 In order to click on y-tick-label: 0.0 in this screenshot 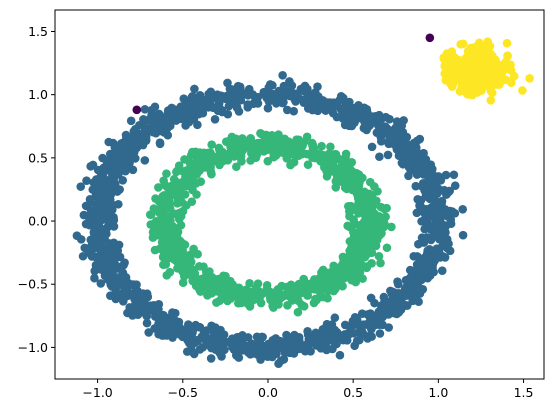, I will do `click(38, 221)`.